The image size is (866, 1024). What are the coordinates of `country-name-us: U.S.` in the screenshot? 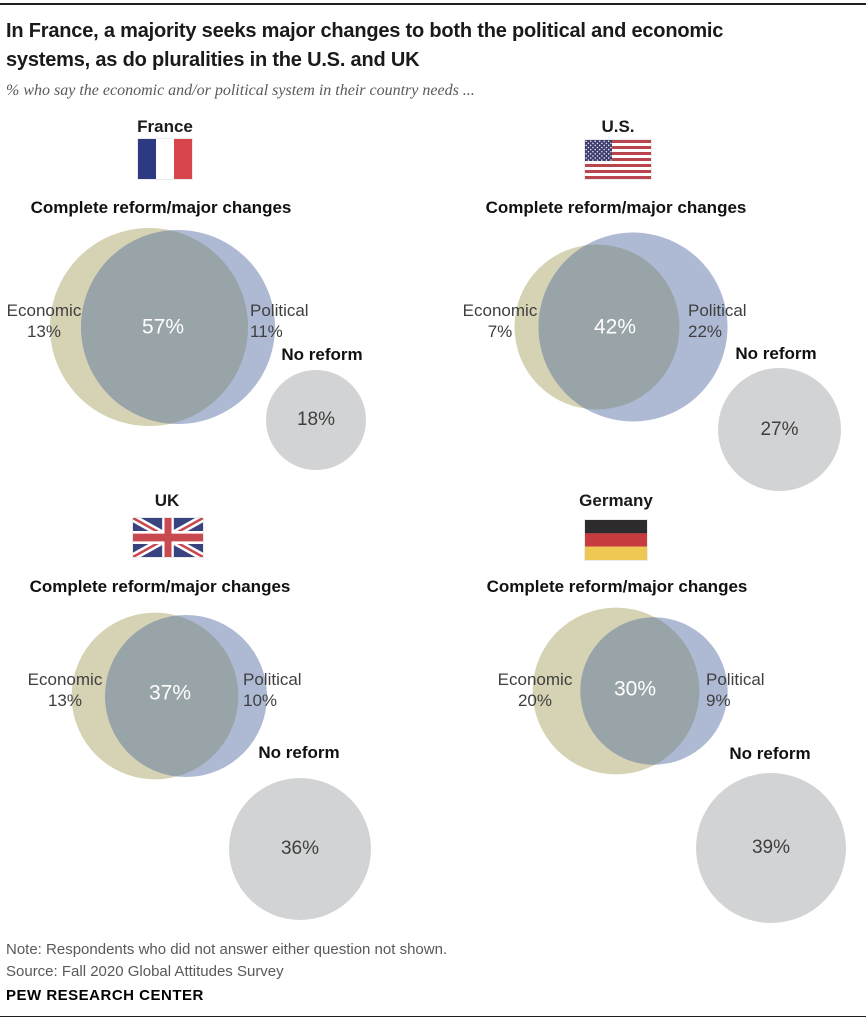 It's located at (618, 126).